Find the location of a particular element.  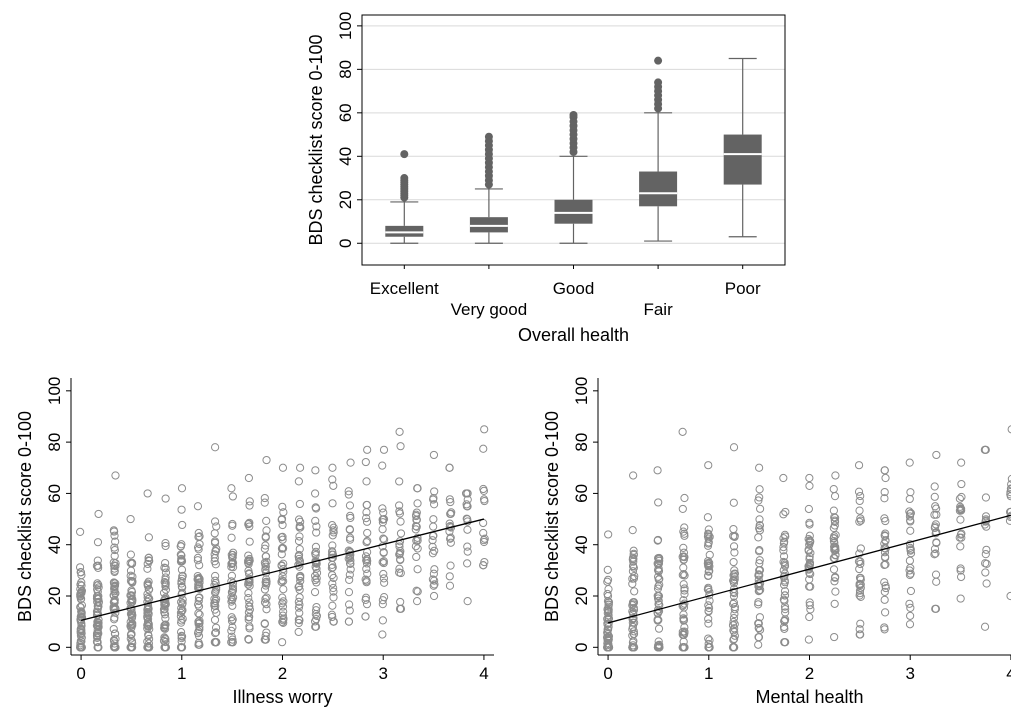

scatter-points is located at coordinates (282, 538).